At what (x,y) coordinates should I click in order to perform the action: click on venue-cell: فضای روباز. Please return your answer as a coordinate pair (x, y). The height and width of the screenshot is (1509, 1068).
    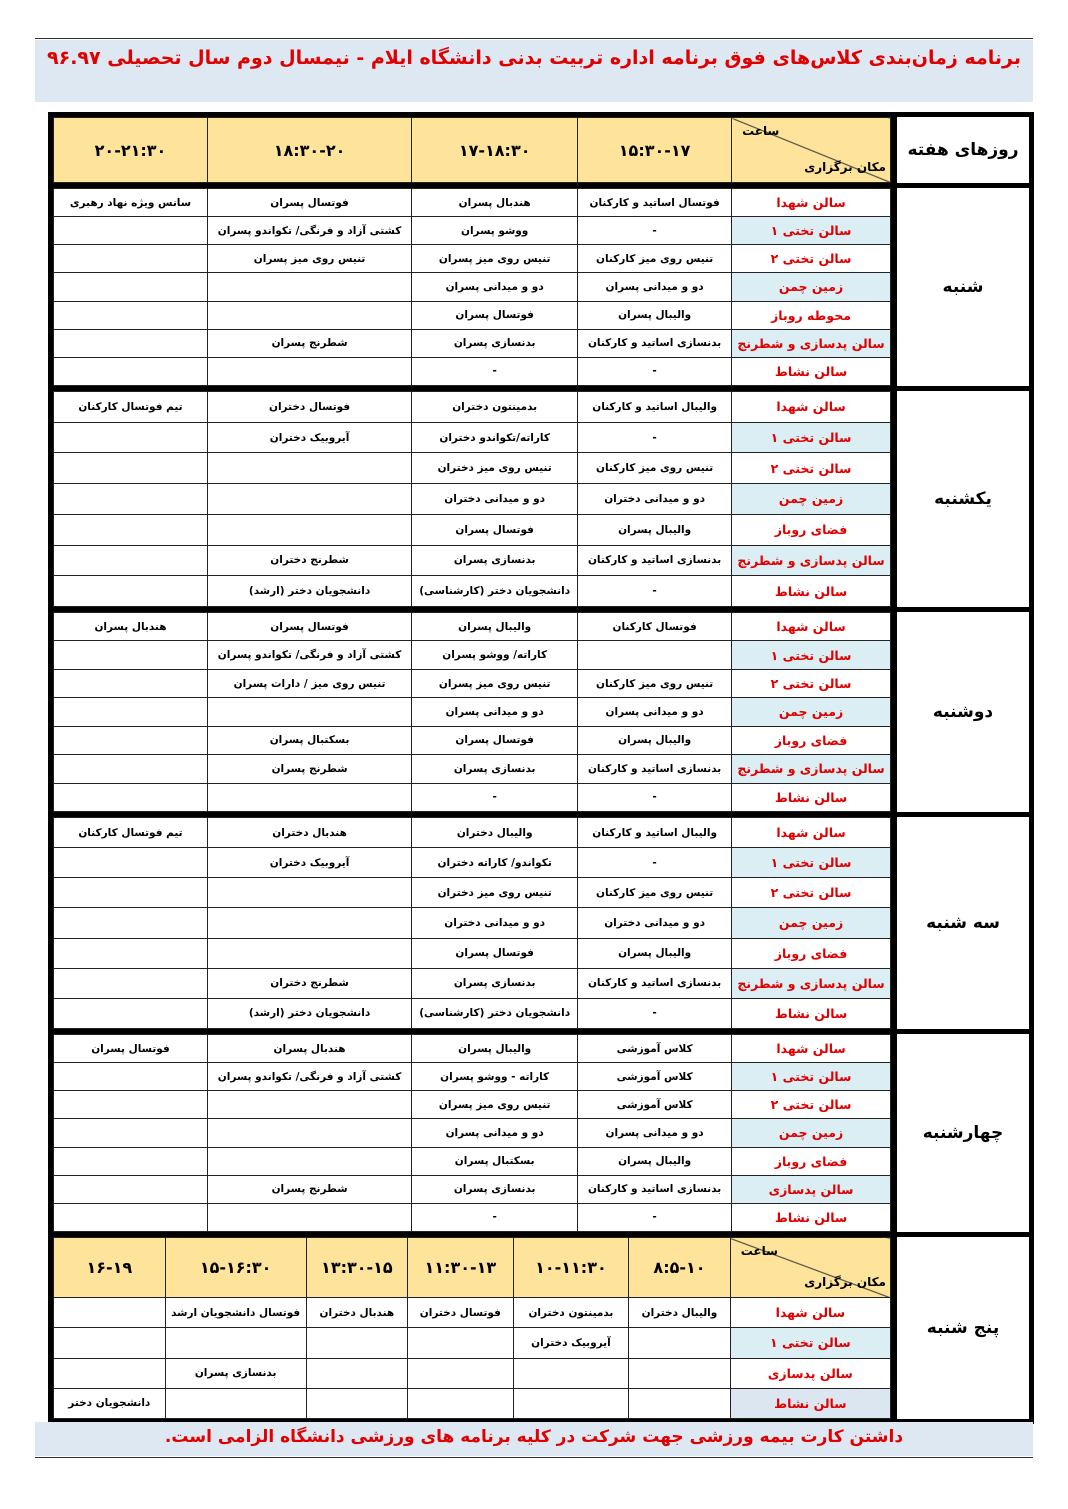
    Looking at the image, I should click on (811, 529).